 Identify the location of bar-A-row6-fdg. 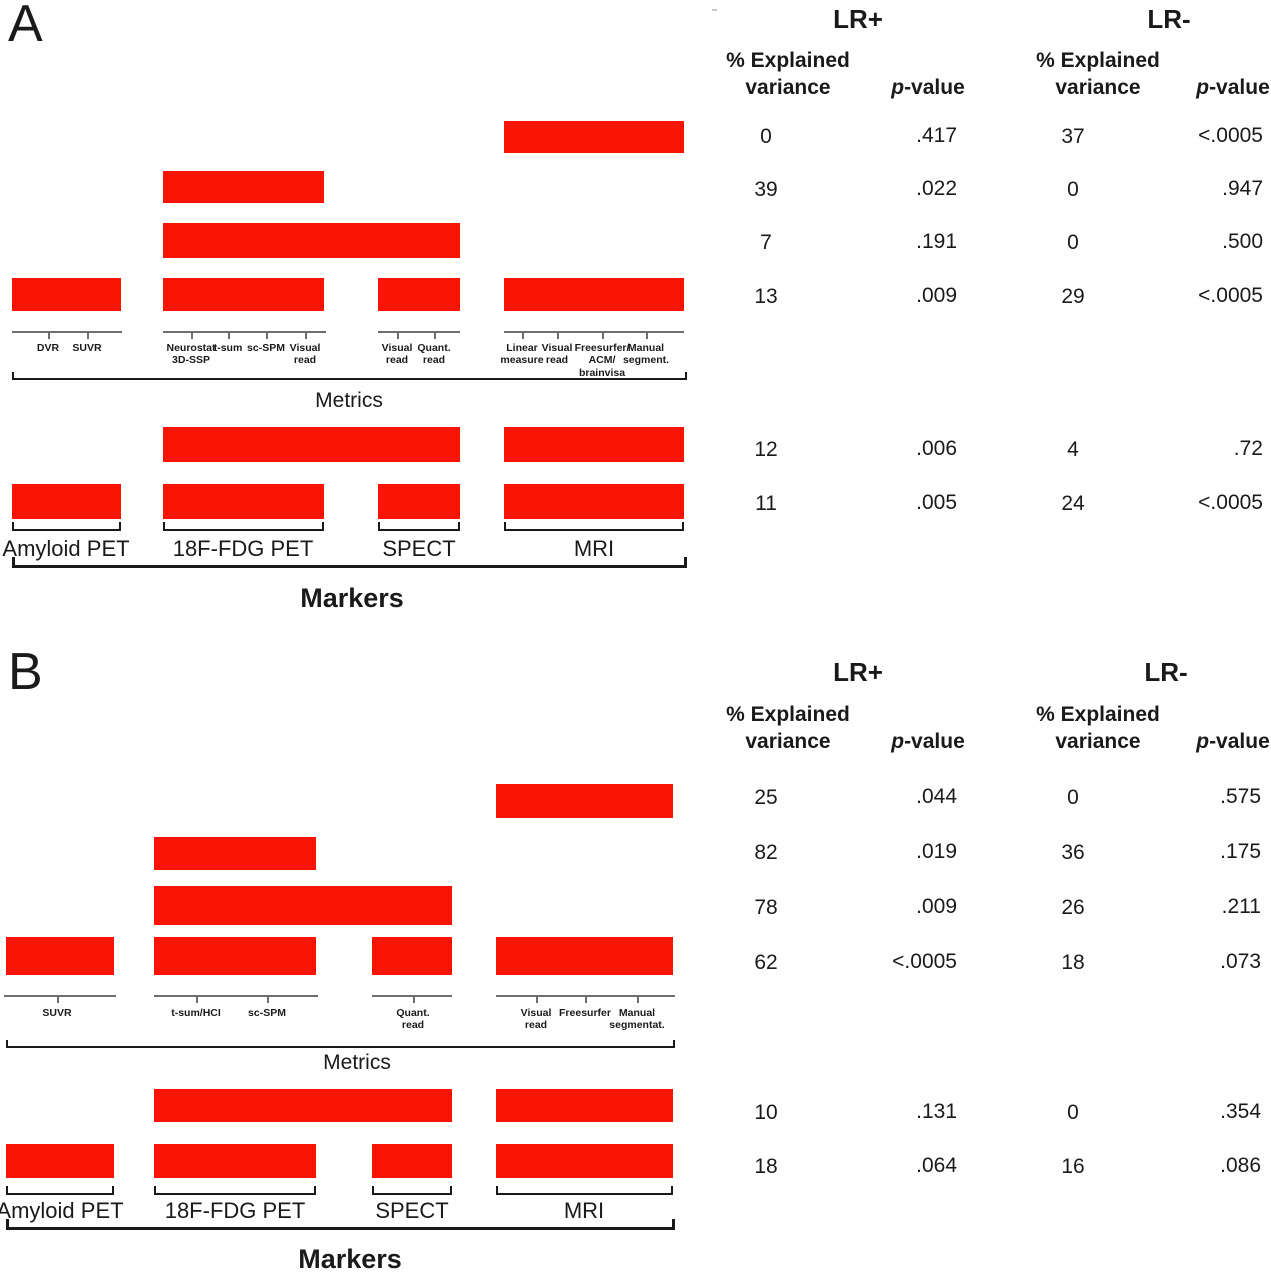
(243, 501).